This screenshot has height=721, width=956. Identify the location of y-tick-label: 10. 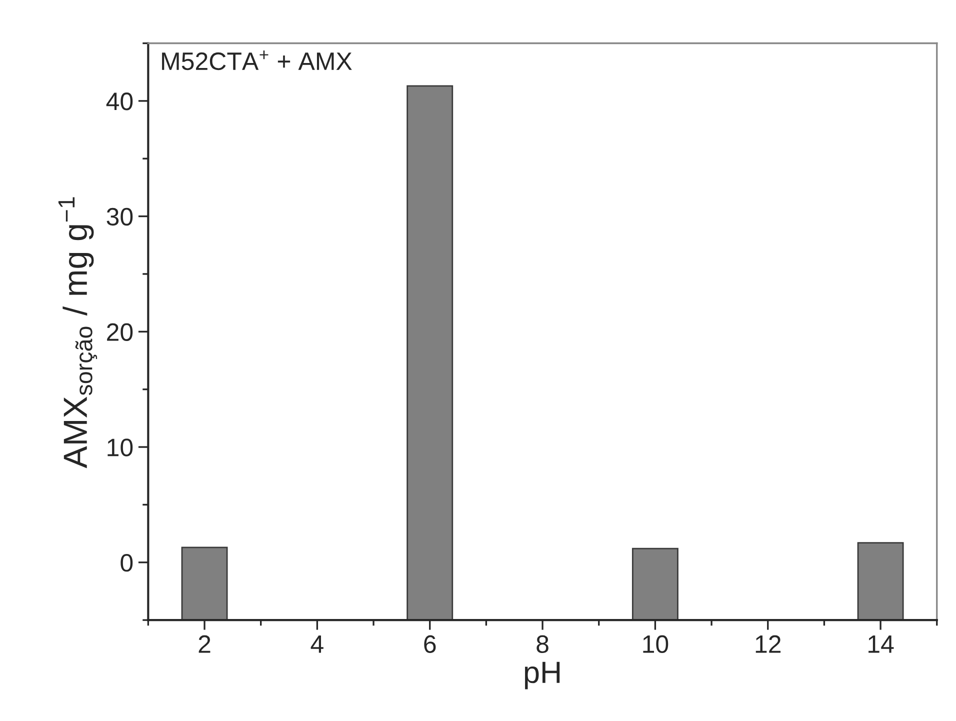
(120, 447).